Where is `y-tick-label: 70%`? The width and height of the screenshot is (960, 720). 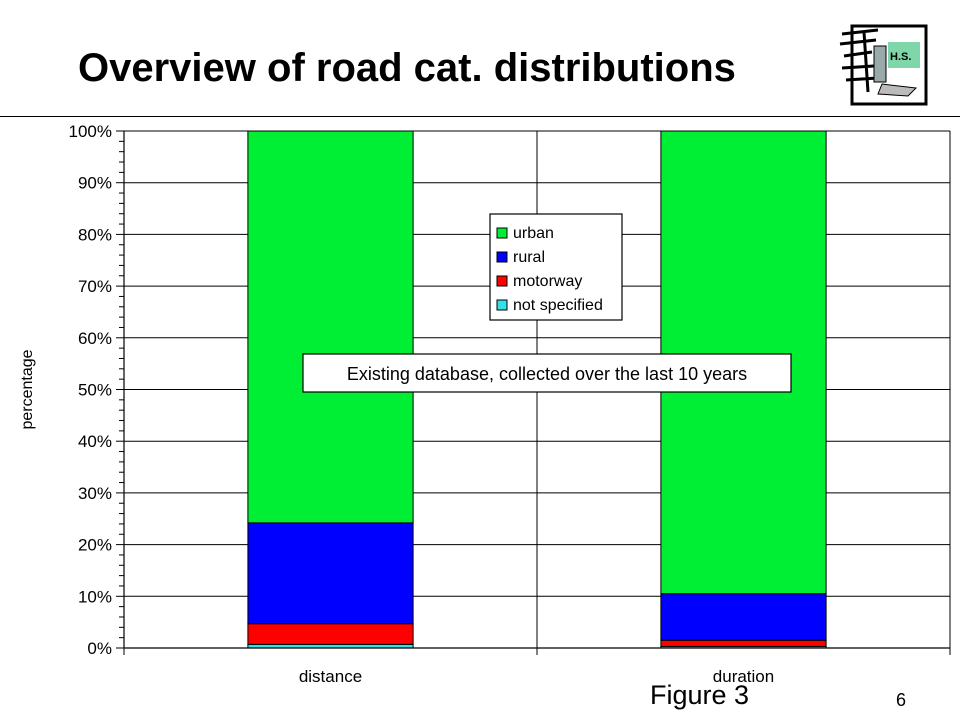
y-tick-label: 70% is located at coordinates (95, 286).